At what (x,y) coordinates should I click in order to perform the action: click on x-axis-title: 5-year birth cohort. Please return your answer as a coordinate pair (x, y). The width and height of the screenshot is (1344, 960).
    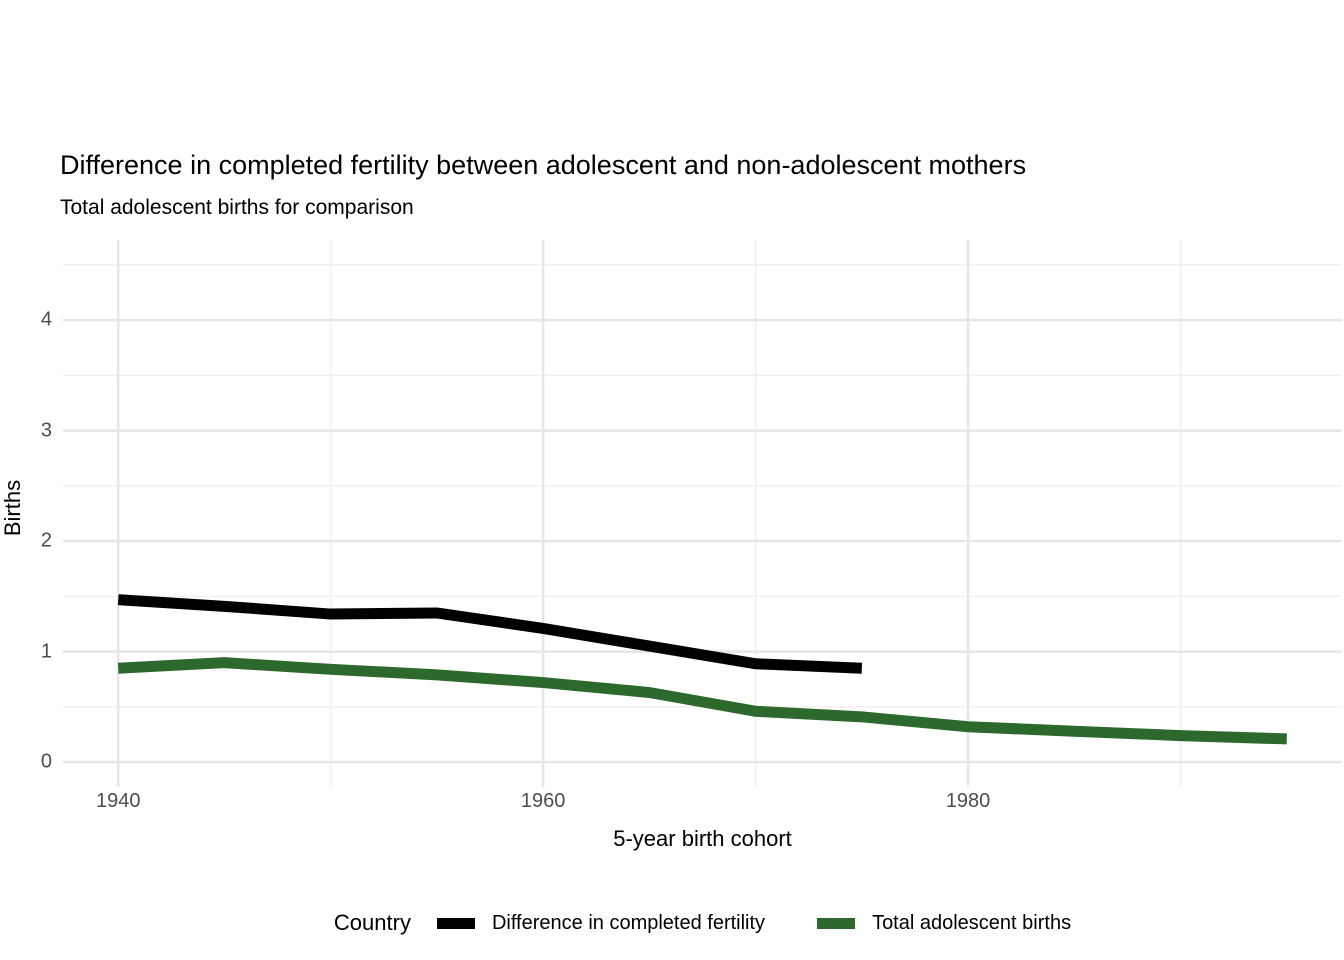
    Looking at the image, I should click on (702, 838).